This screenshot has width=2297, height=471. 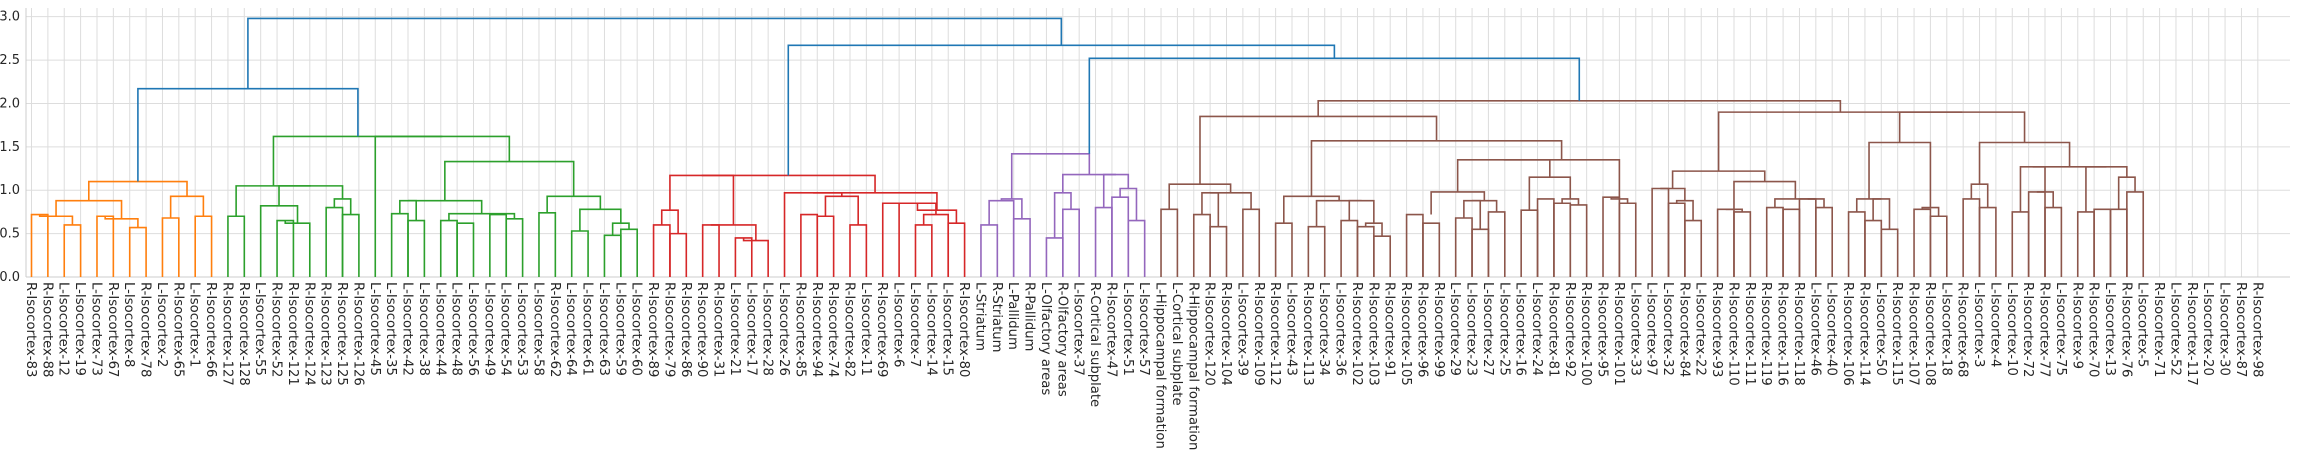 I want to click on leaf-label: R-Isocortex-115, so click(x=1896, y=334).